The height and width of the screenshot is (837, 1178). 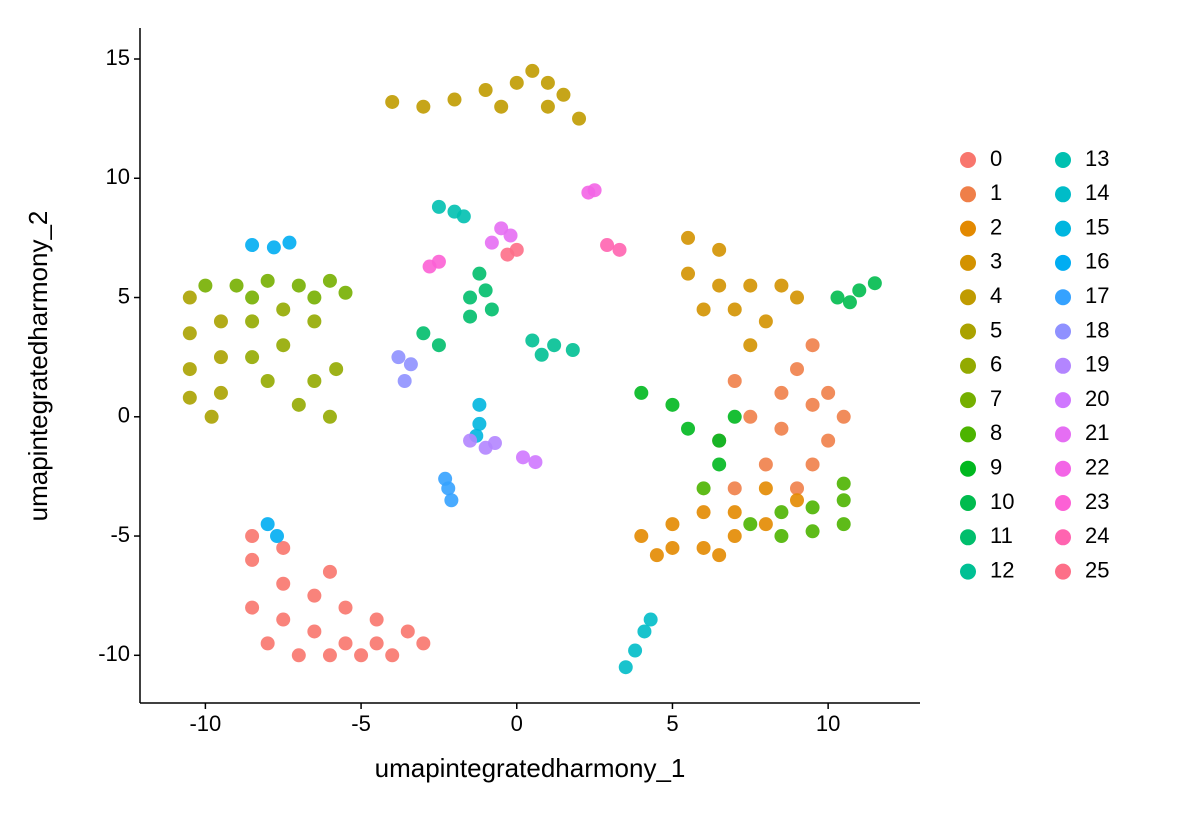 I want to click on legend-label: 23, so click(x=1097, y=501).